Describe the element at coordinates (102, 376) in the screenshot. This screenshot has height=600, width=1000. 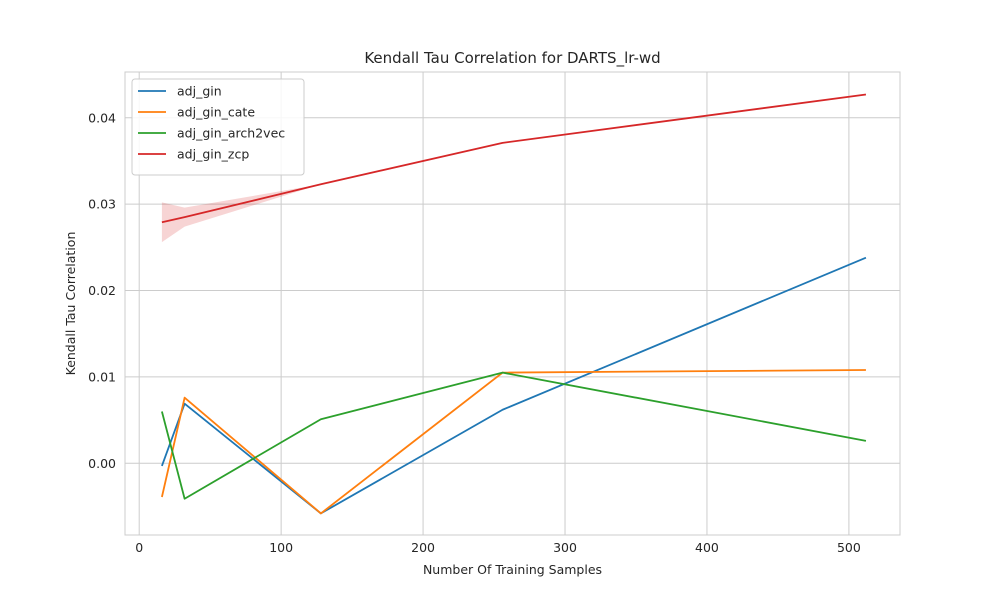
I see `y-tick-label: 0.01` at that location.